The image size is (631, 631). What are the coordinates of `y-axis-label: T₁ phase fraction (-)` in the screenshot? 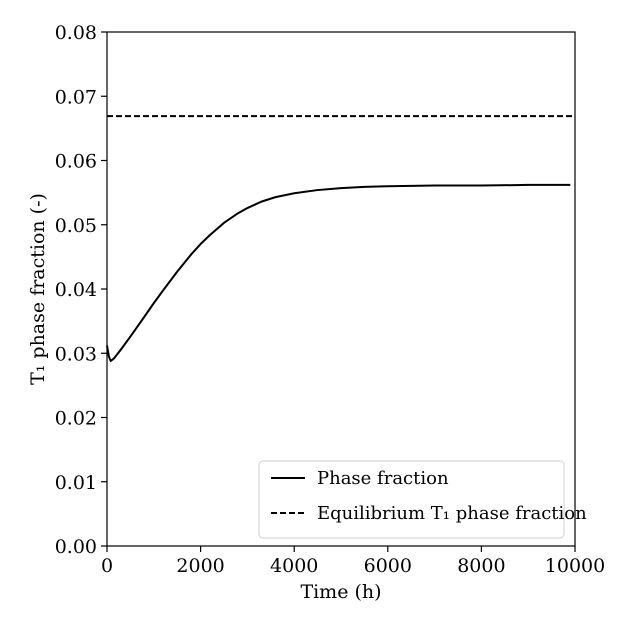 It's located at (38, 289).